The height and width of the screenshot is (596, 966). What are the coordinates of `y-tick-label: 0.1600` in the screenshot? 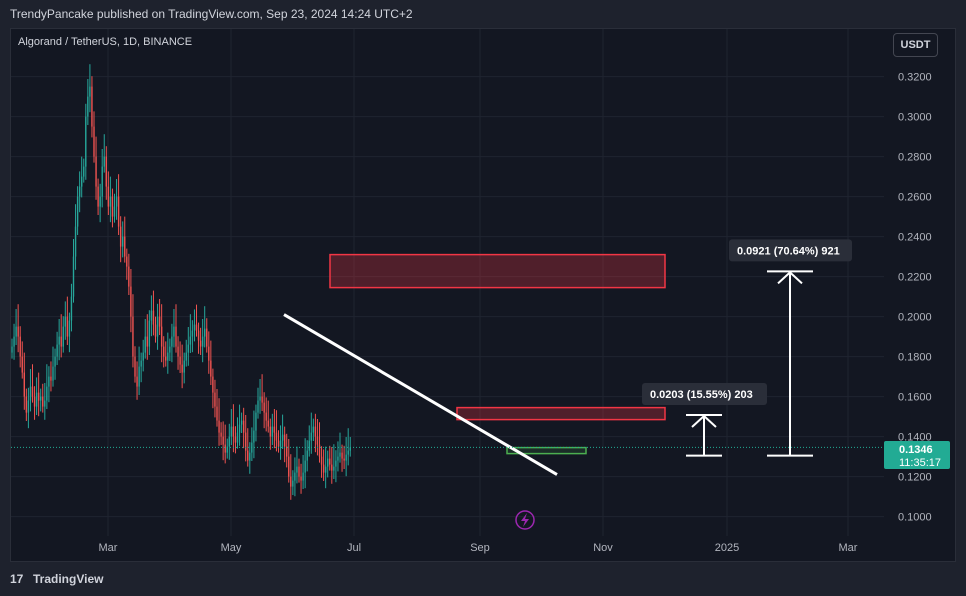 It's located at (915, 398).